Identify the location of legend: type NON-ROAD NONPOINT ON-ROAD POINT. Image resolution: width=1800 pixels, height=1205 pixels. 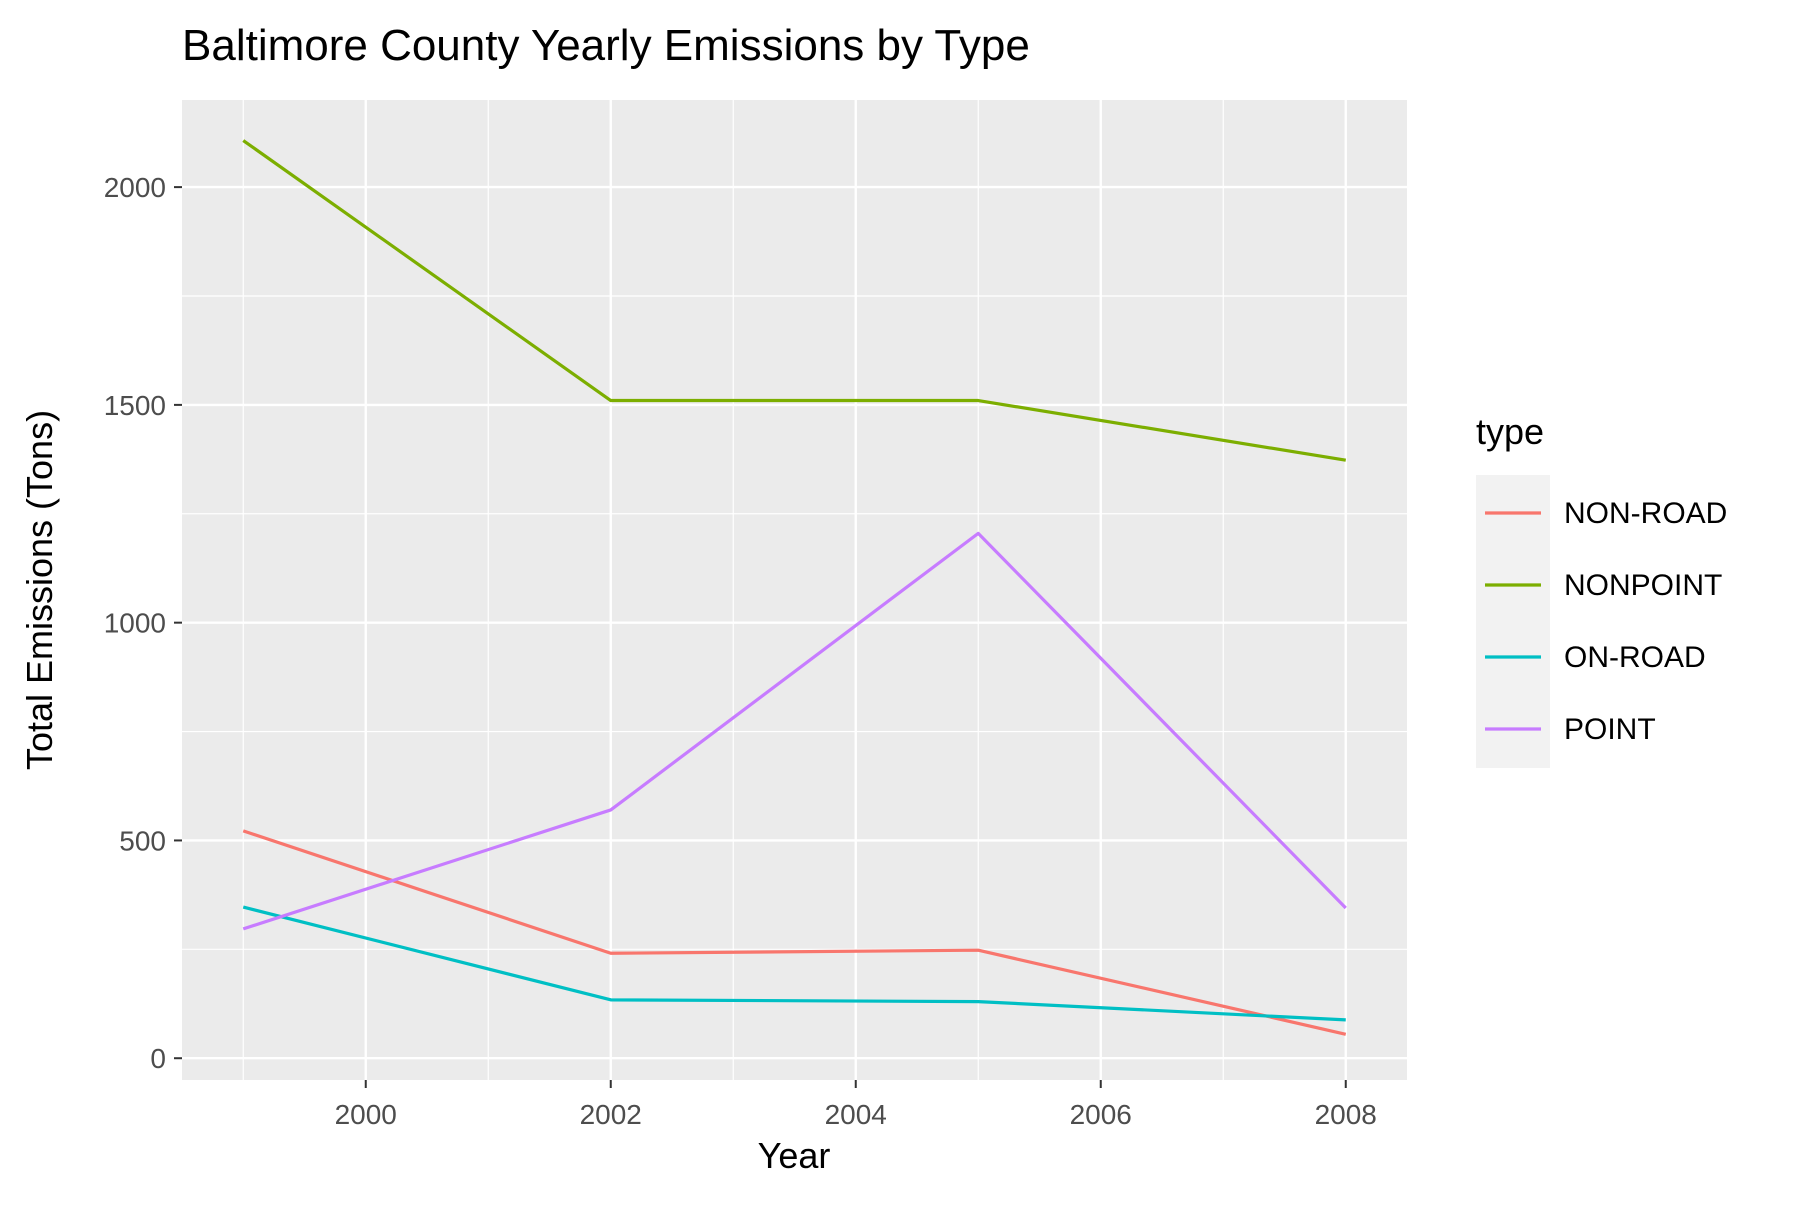
(1601, 589).